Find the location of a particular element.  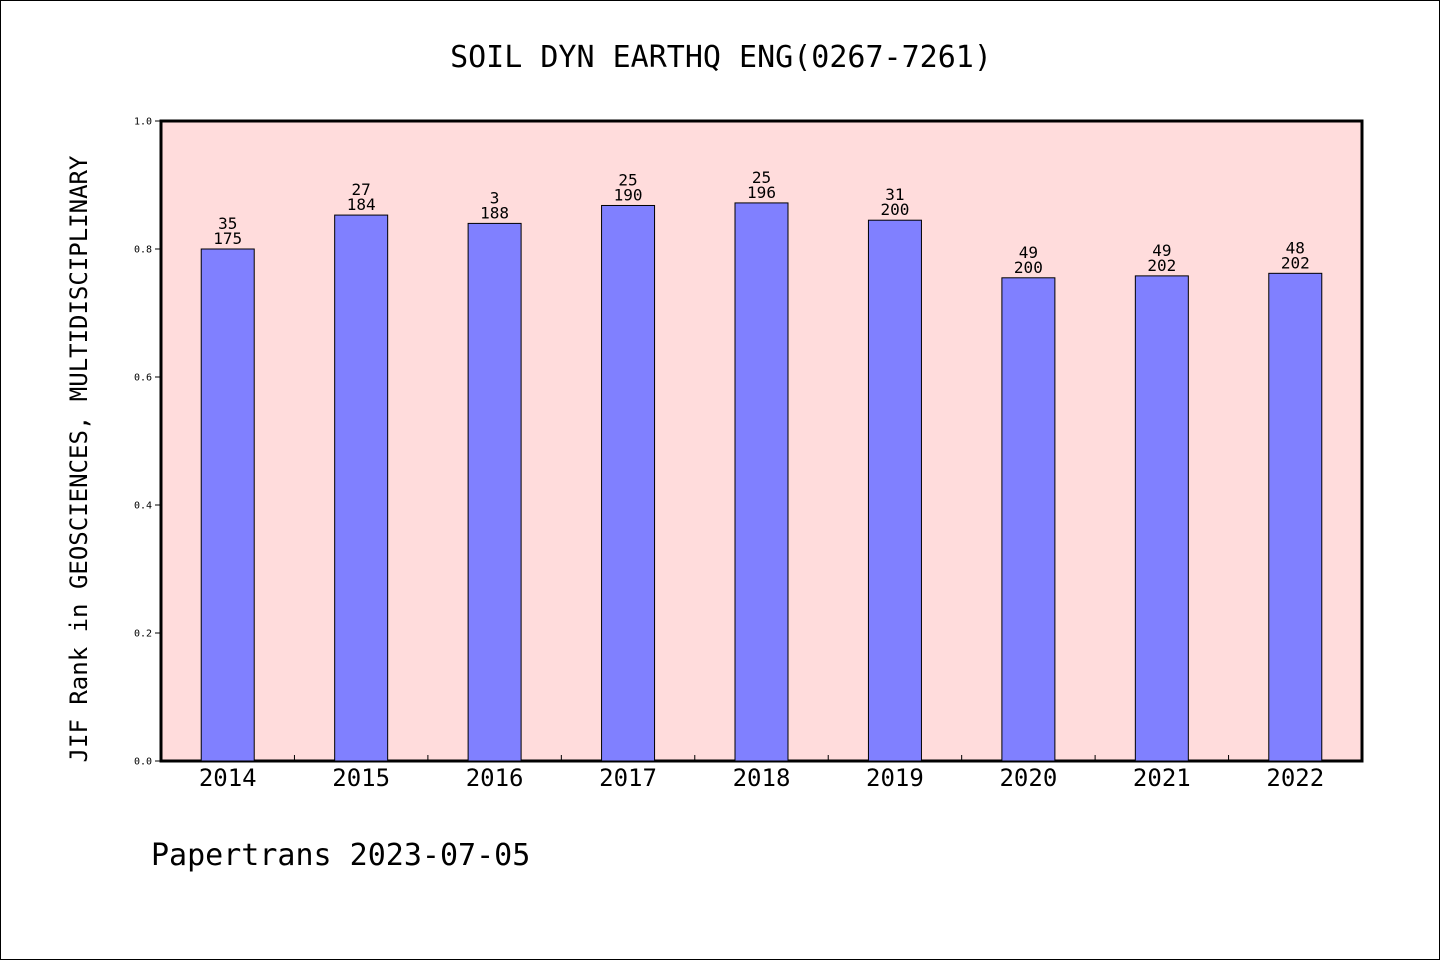

y-tick-label: 0.8 is located at coordinates (143, 250).